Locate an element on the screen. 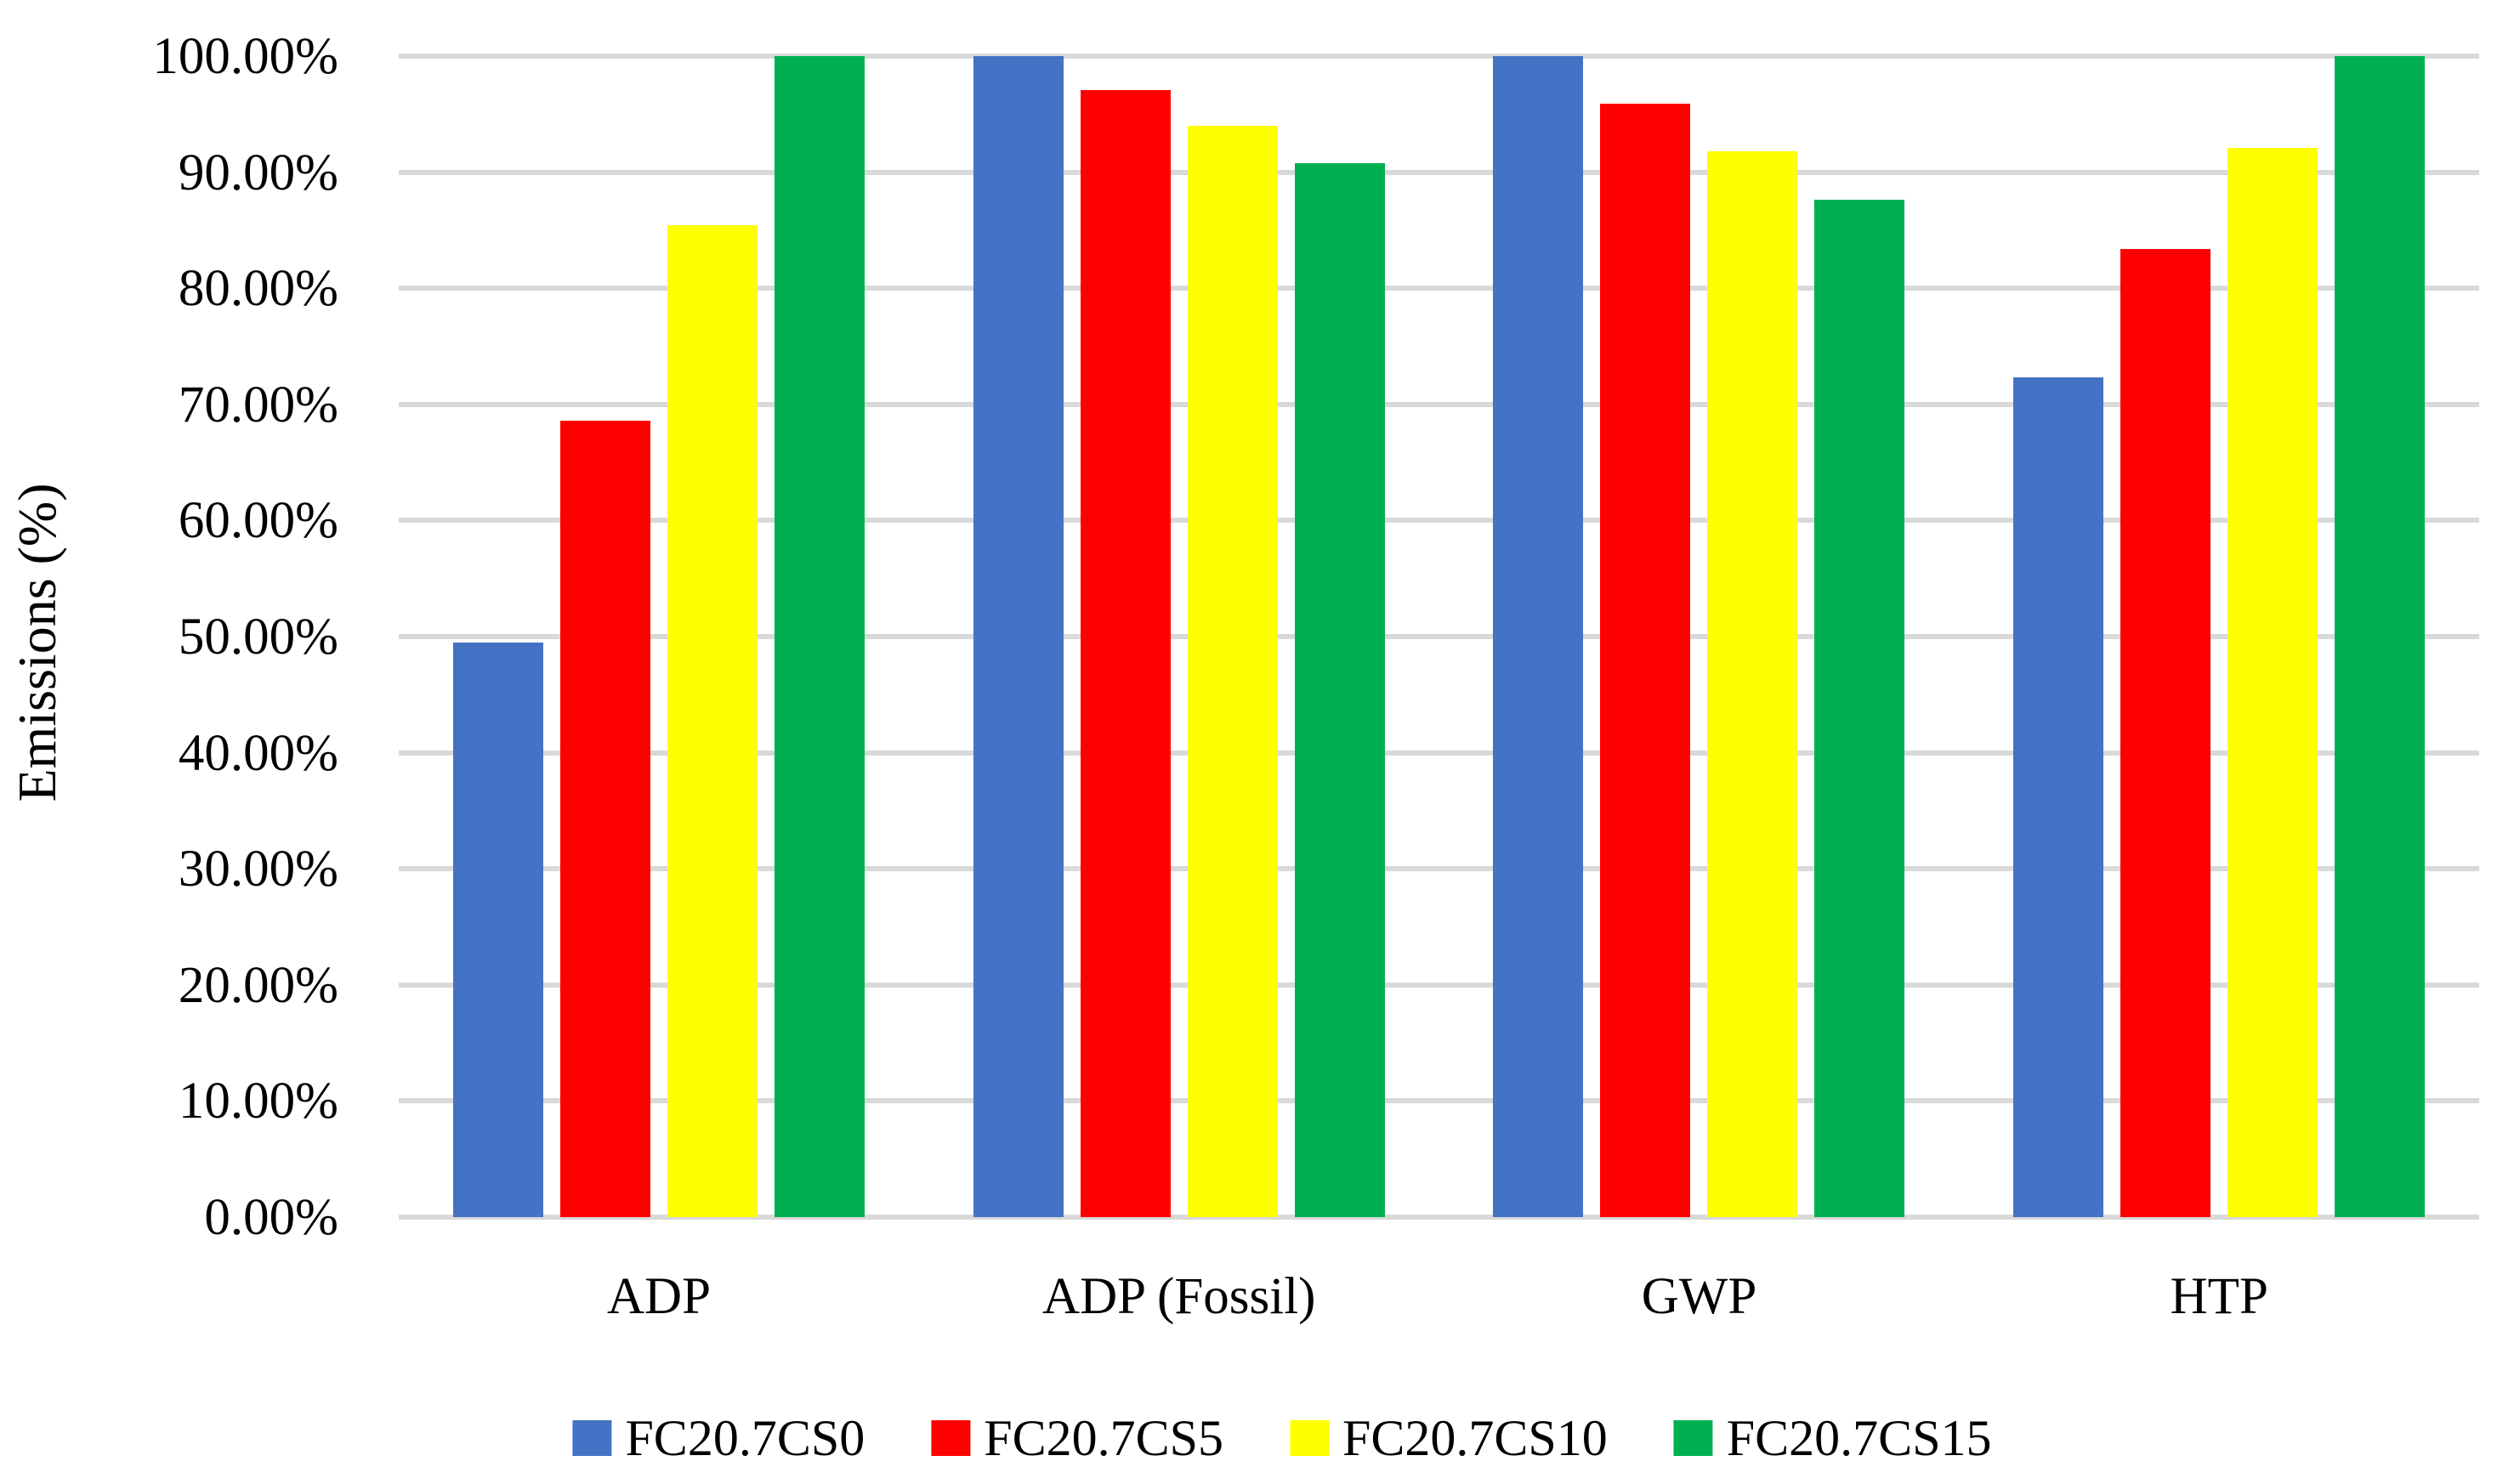  legend-item-fc20-7cs5: FC20.7CS5 is located at coordinates (1077, 1438).